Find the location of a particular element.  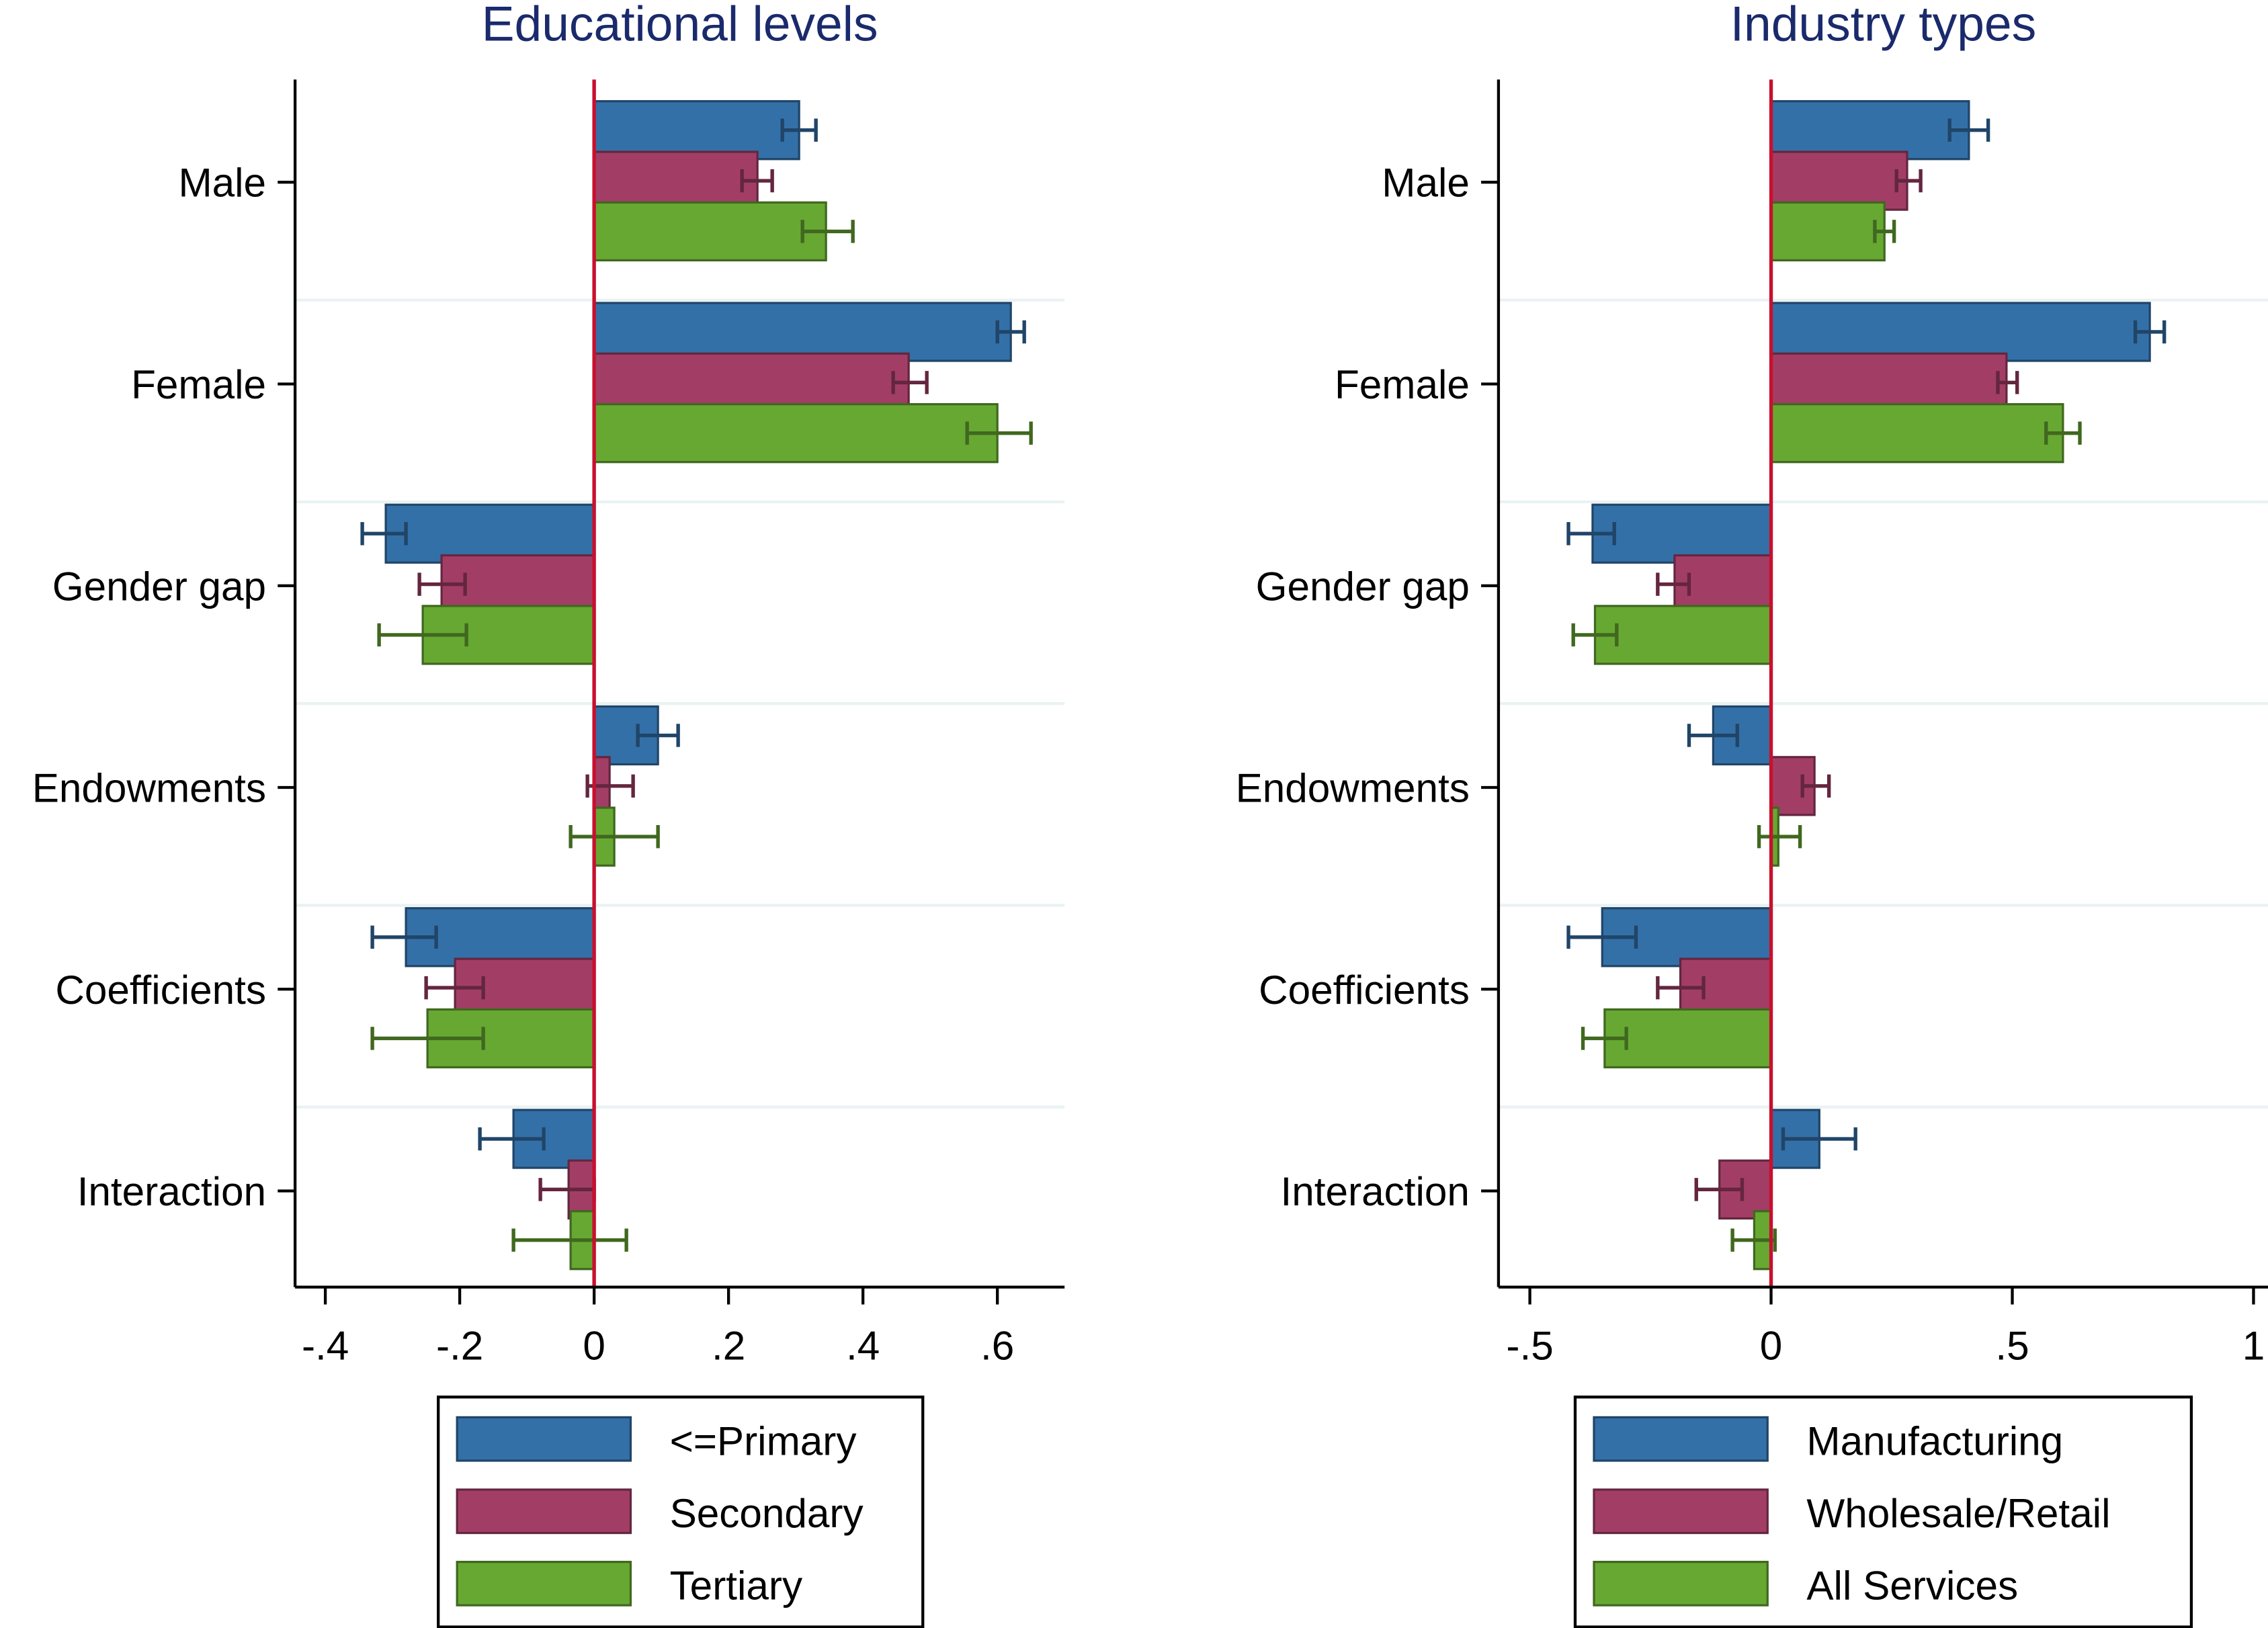

chart-title: Educational levels is located at coordinates (680, 25).